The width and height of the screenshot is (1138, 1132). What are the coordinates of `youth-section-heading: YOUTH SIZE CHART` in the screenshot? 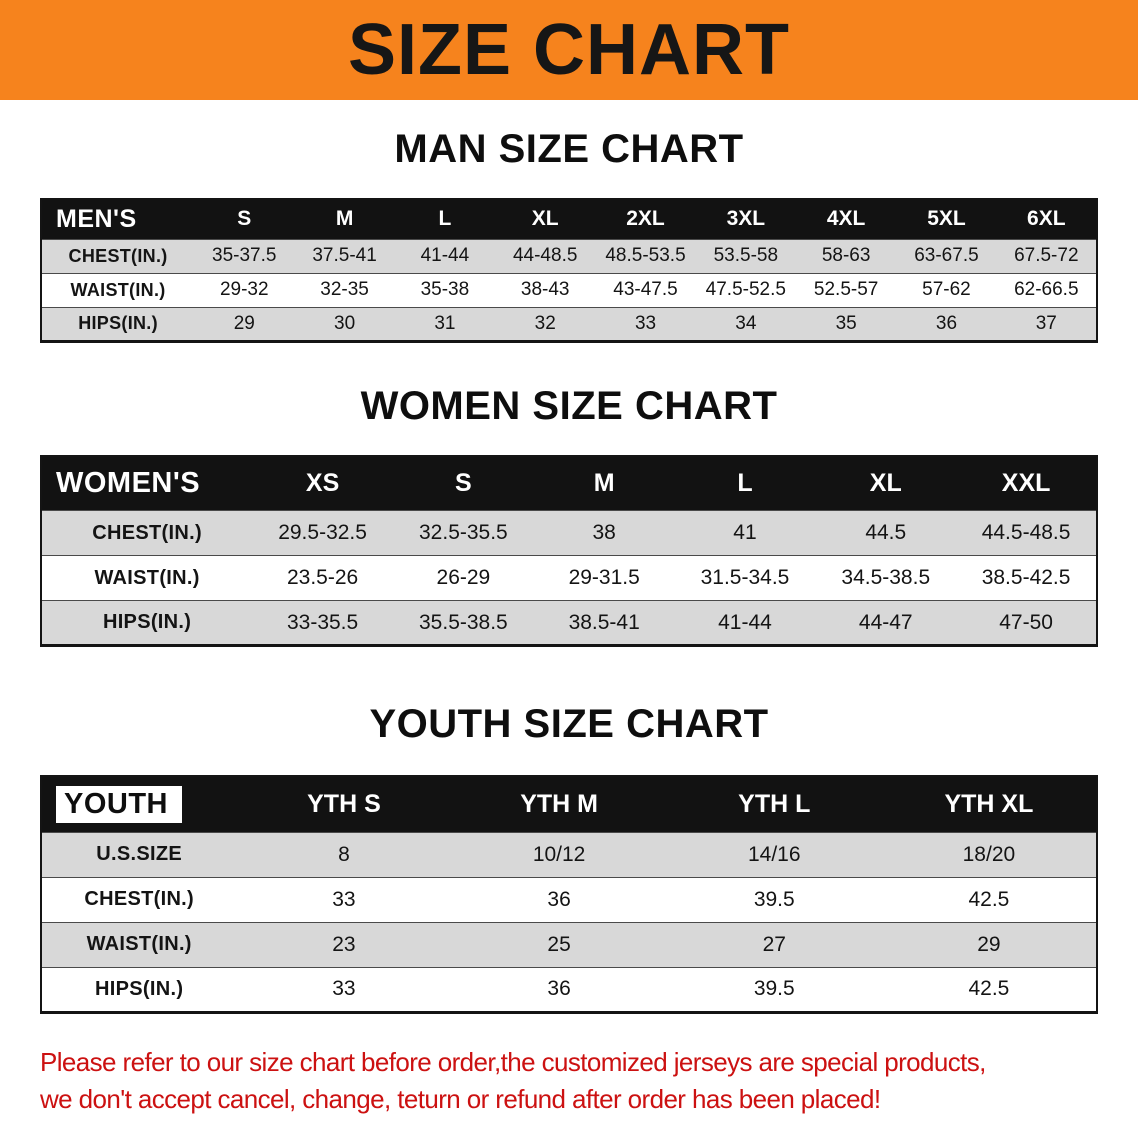 It's located at (569, 724).